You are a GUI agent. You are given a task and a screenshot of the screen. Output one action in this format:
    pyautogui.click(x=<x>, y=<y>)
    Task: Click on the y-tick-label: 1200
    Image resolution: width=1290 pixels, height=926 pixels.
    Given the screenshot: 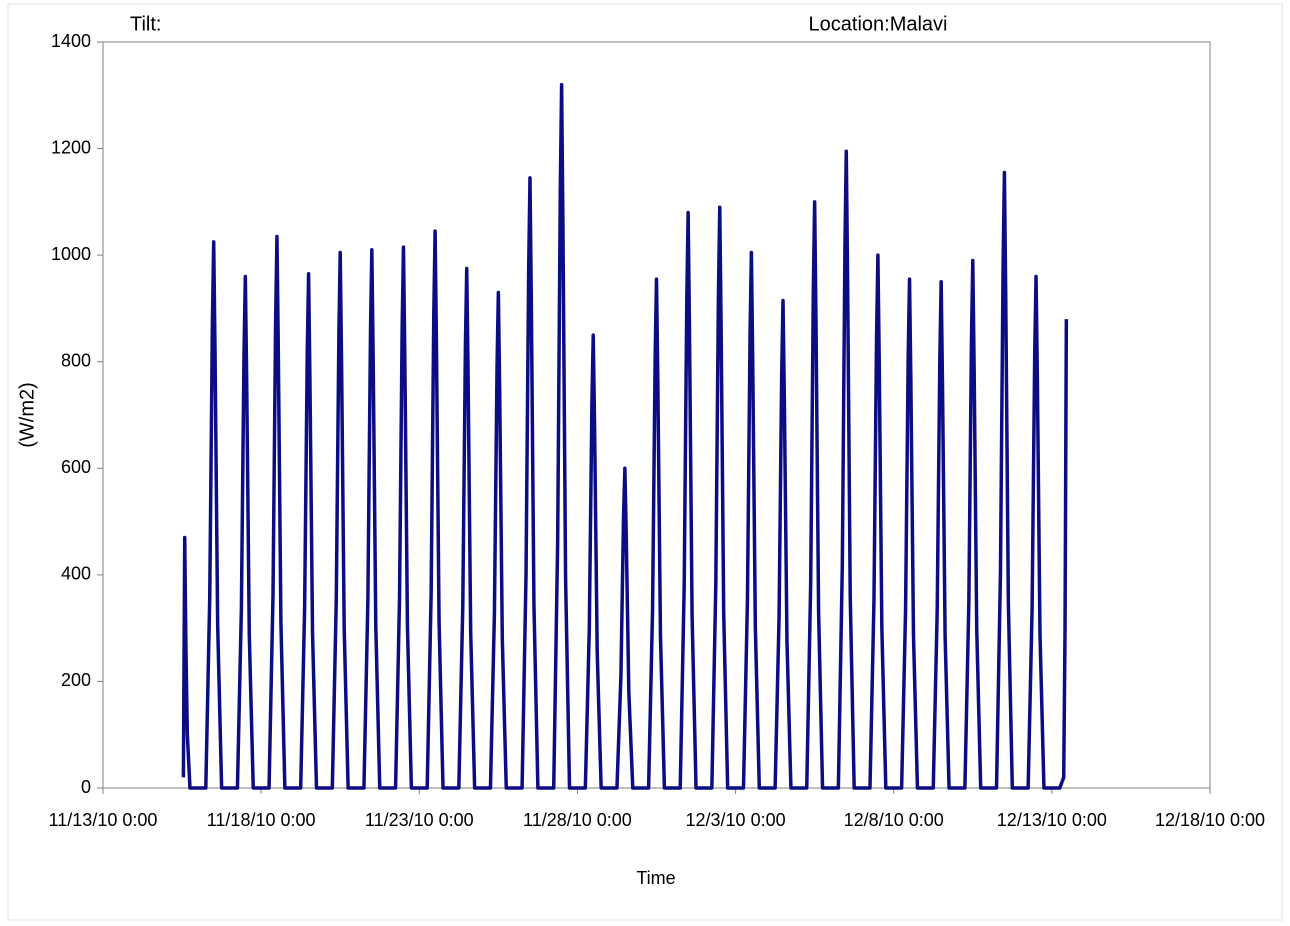 What is the action you would take?
    pyautogui.click(x=71, y=147)
    